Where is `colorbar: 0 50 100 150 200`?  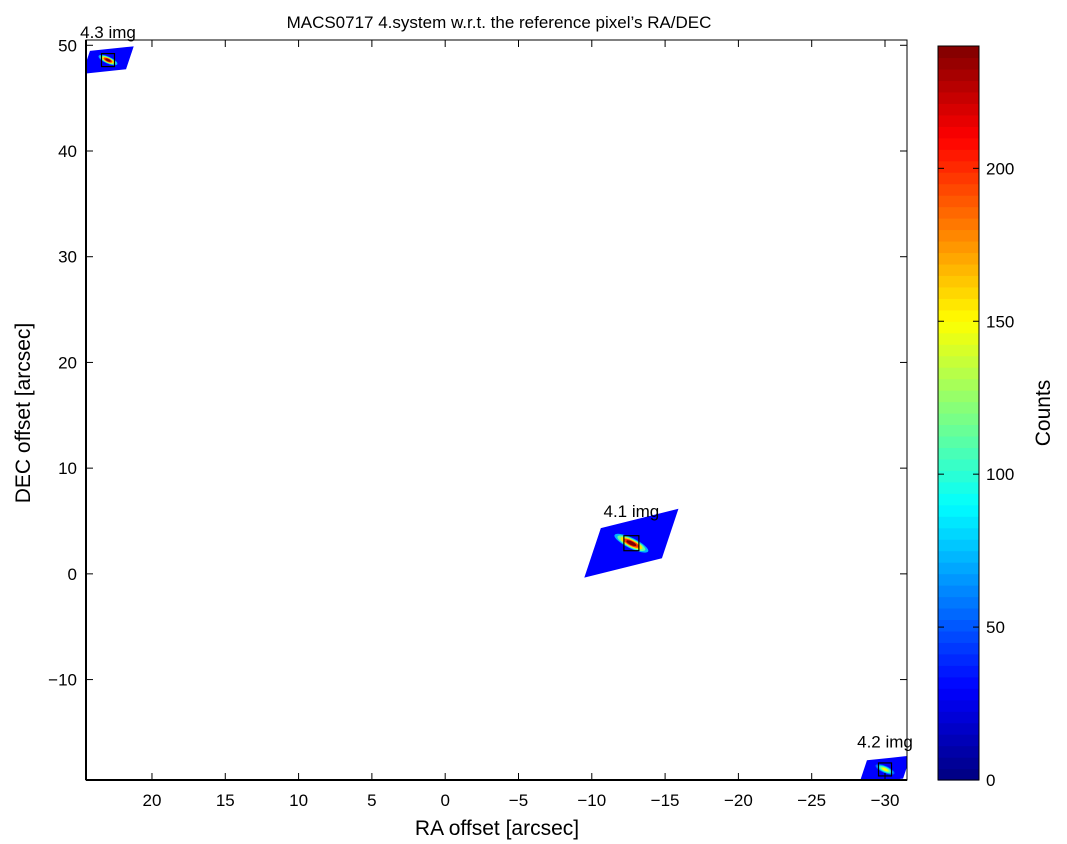
colorbar: 0 50 100 150 200 is located at coordinates (975, 417).